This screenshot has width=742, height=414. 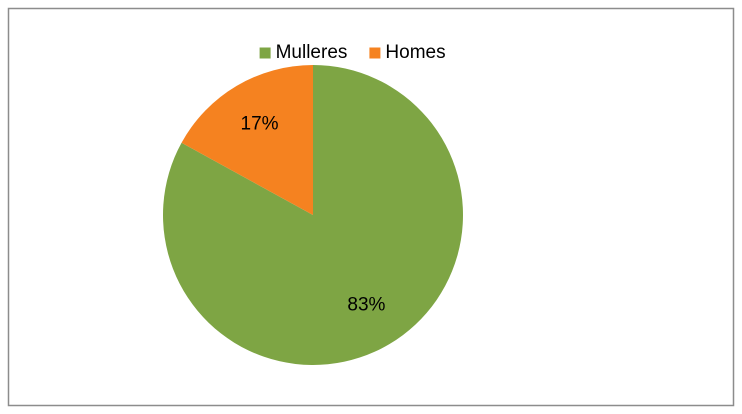 I want to click on data-label: 83%, so click(x=366, y=304).